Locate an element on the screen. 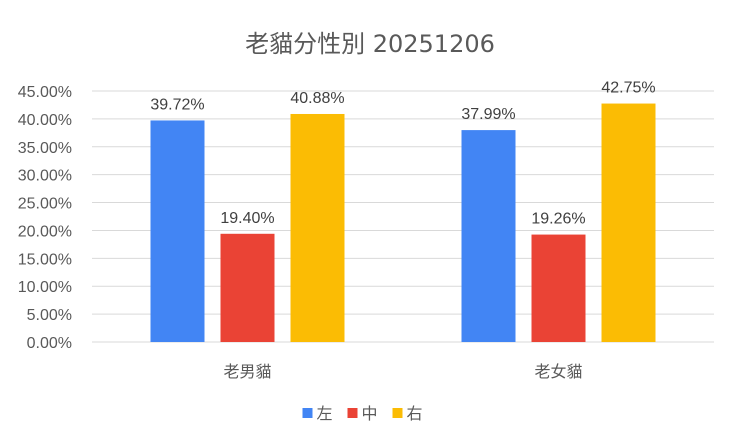 The height and width of the screenshot is (445, 740). data-label: 37.99% is located at coordinates (488, 114).